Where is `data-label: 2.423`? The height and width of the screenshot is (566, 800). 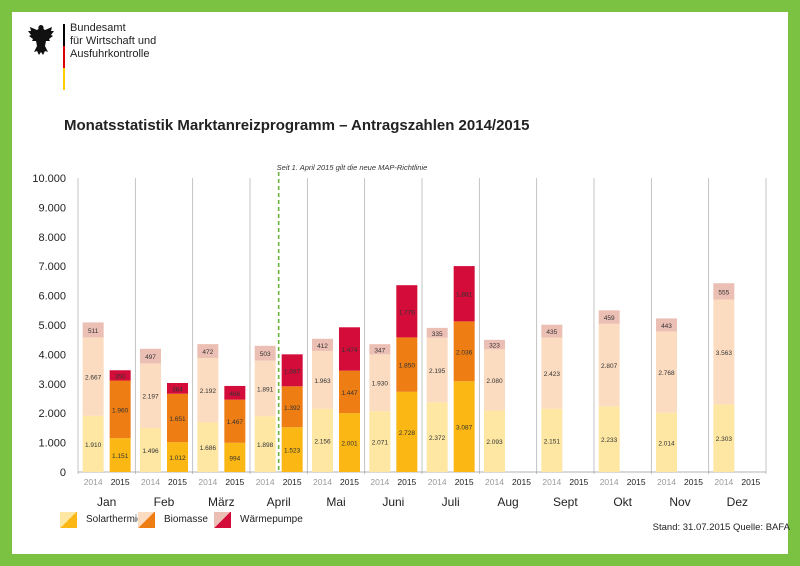
data-label: 2.423 is located at coordinates (552, 374).